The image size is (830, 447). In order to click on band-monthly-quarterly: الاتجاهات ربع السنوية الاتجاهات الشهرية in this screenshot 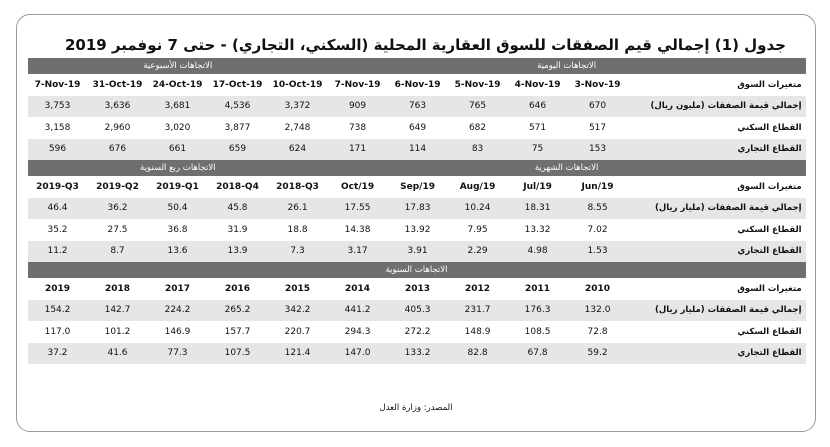, I will do `click(416, 168)`.